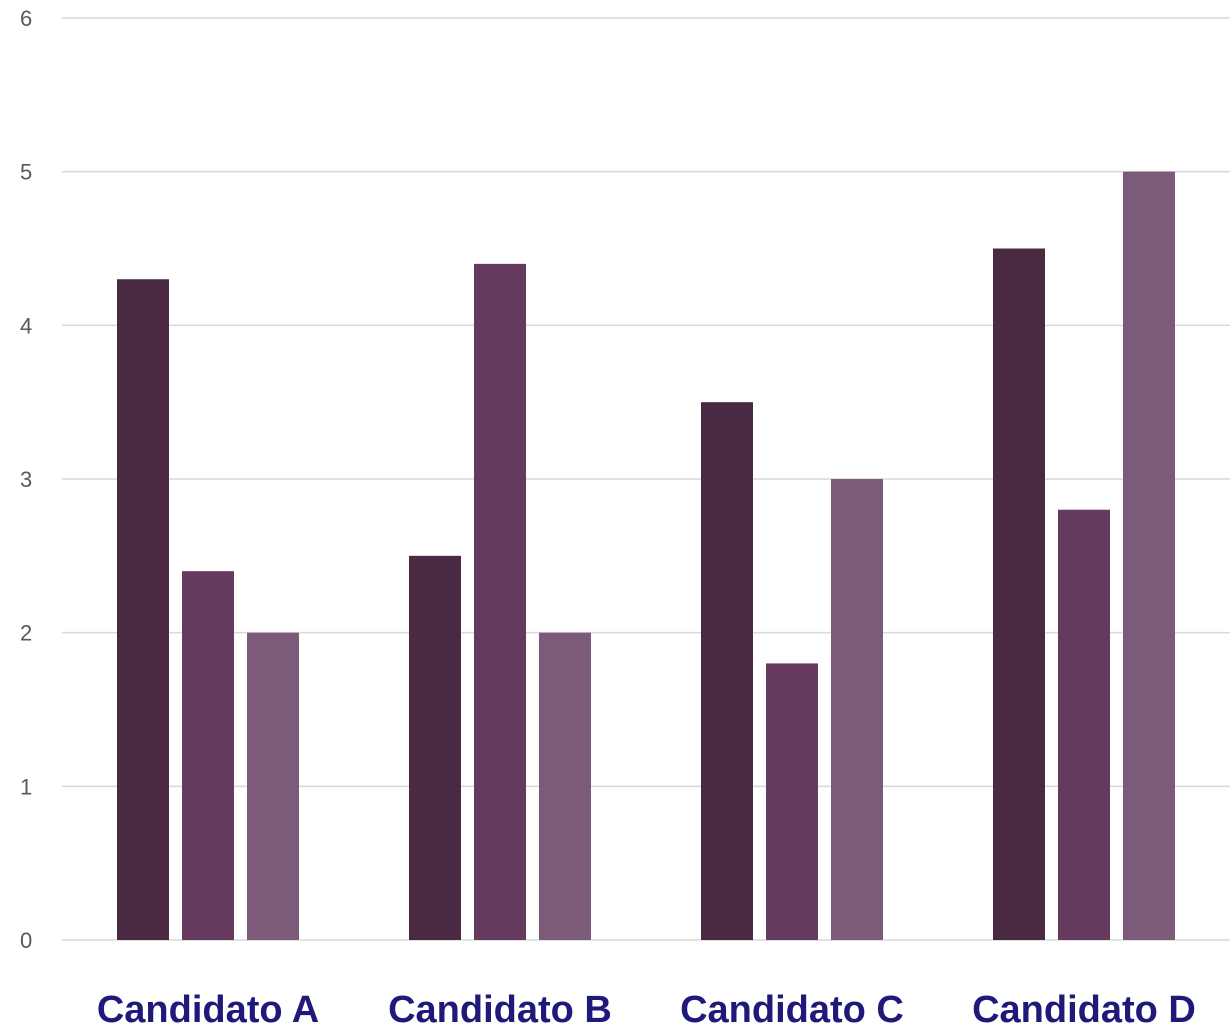 The width and height of the screenshot is (1230, 1033). What do you see at coordinates (26, 18) in the screenshot?
I see `y-tick-label: 6` at bounding box center [26, 18].